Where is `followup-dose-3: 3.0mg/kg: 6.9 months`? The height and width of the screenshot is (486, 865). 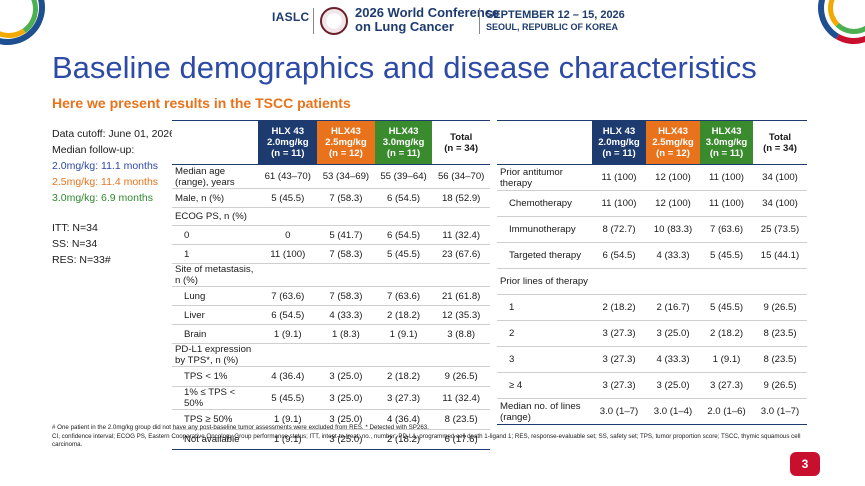 followup-dose-3: 3.0mg/kg: 6.9 months is located at coordinates (102, 198).